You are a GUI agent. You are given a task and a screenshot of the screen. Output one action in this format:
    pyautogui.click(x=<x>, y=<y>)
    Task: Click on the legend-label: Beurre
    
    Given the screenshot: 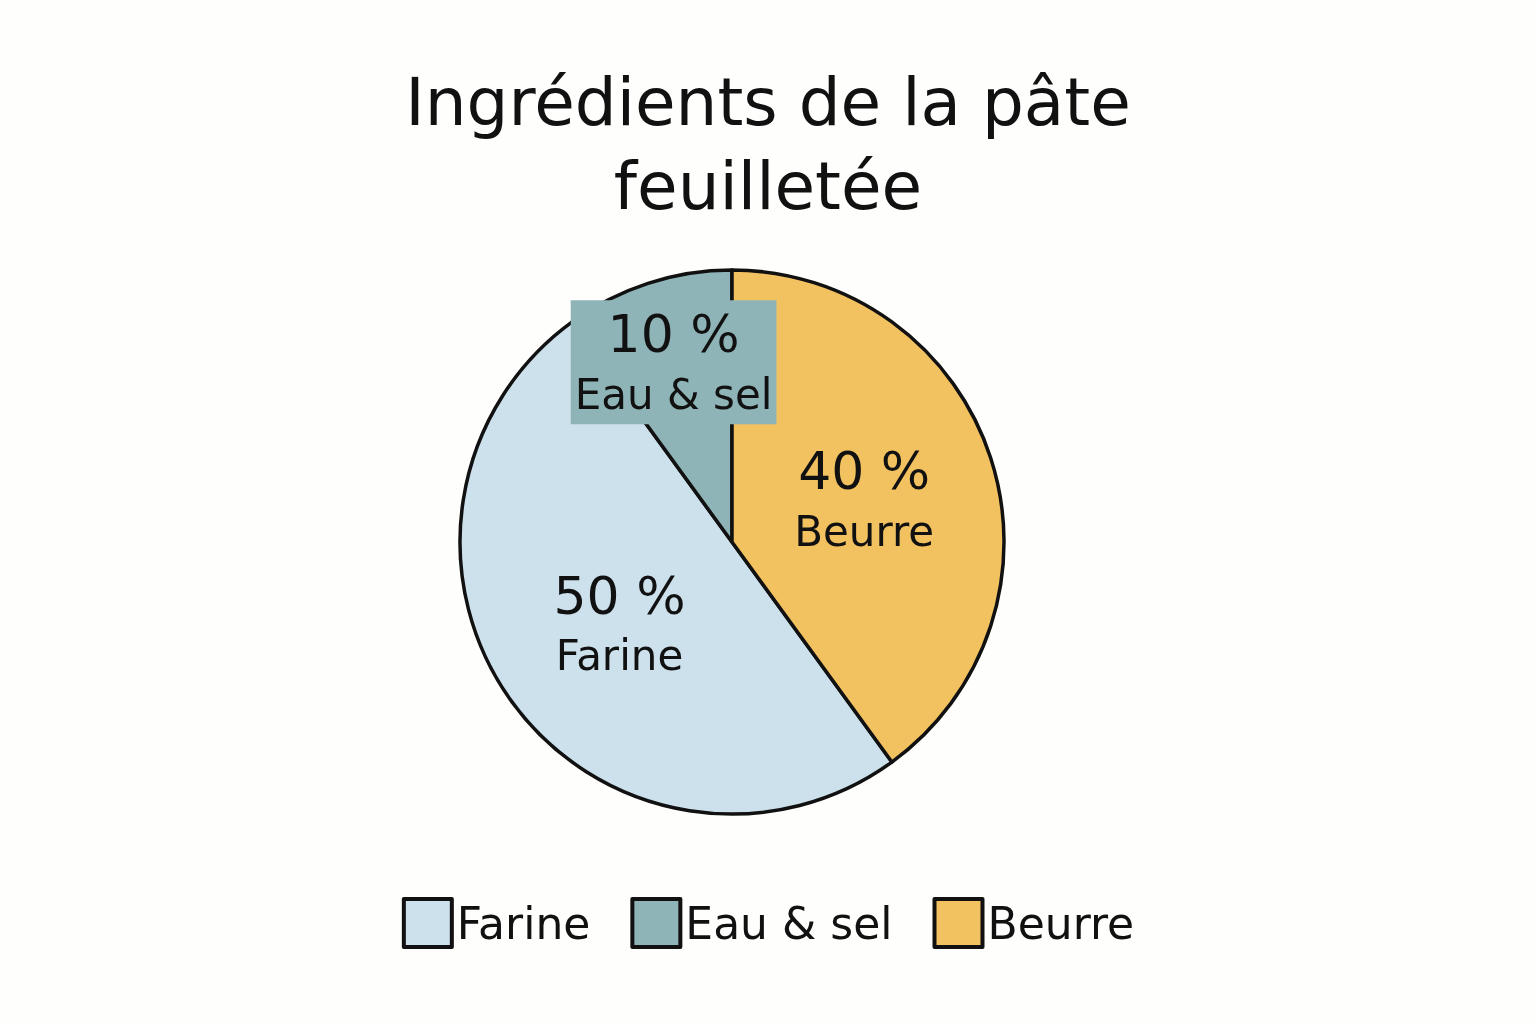 What is the action you would take?
    pyautogui.click(x=1061, y=923)
    